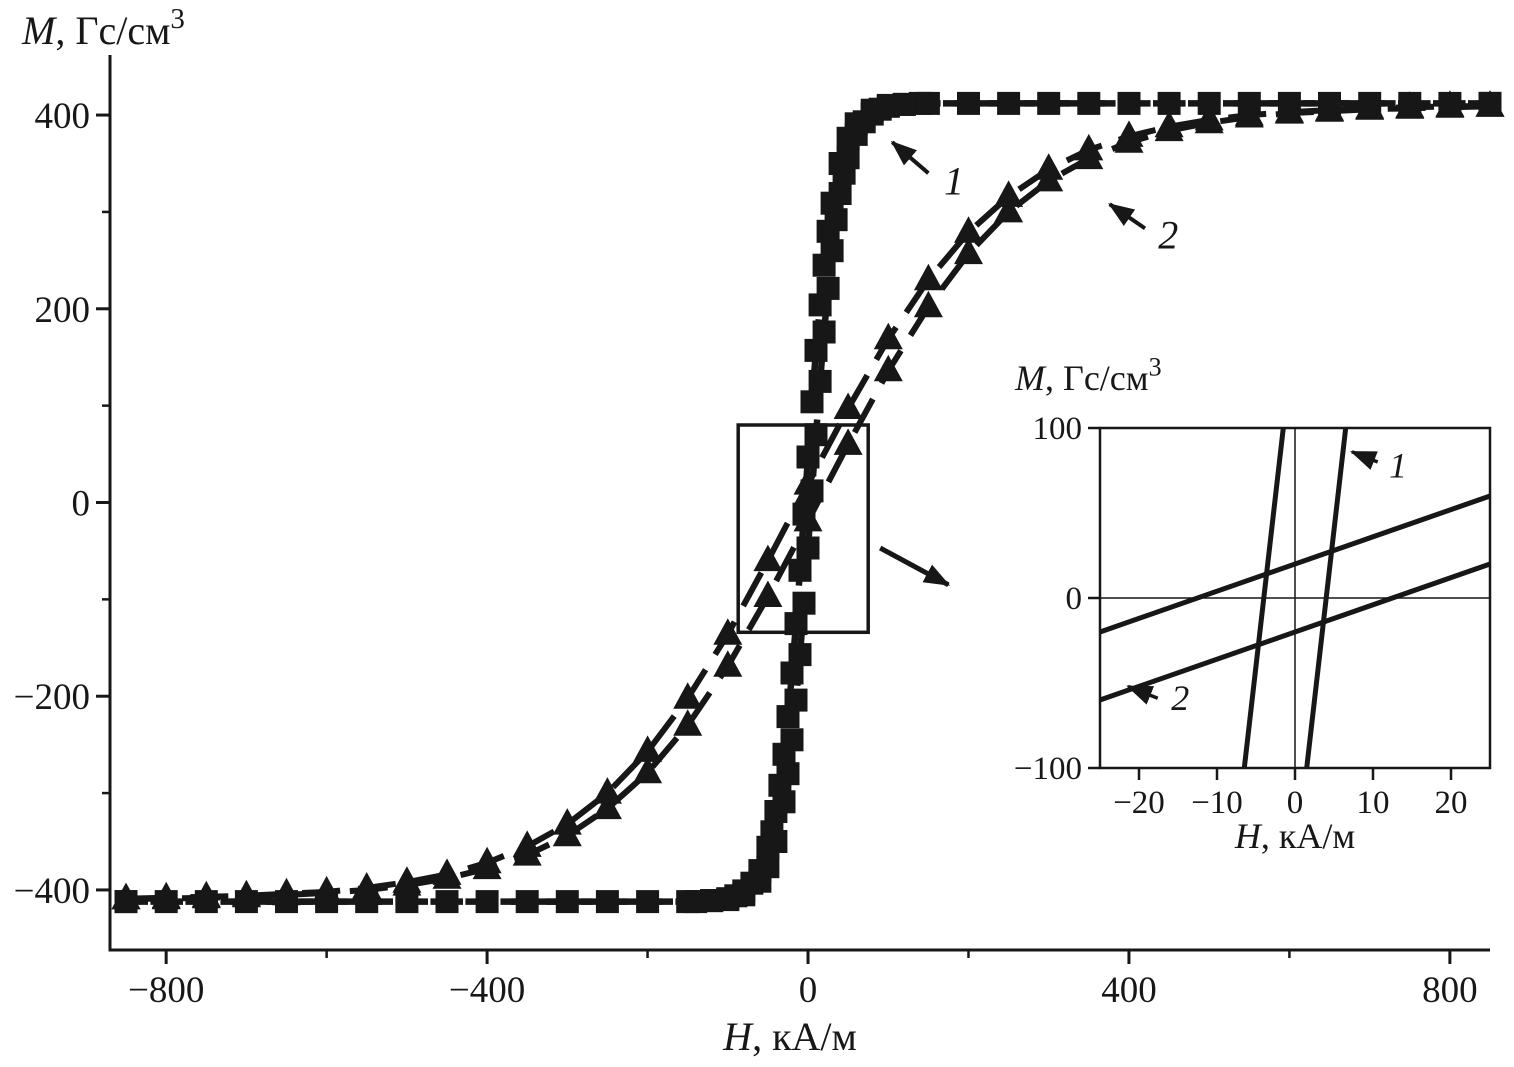 The width and height of the screenshot is (1514, 1067). I want to click on y-tick-label: 200, so click(63, 310).